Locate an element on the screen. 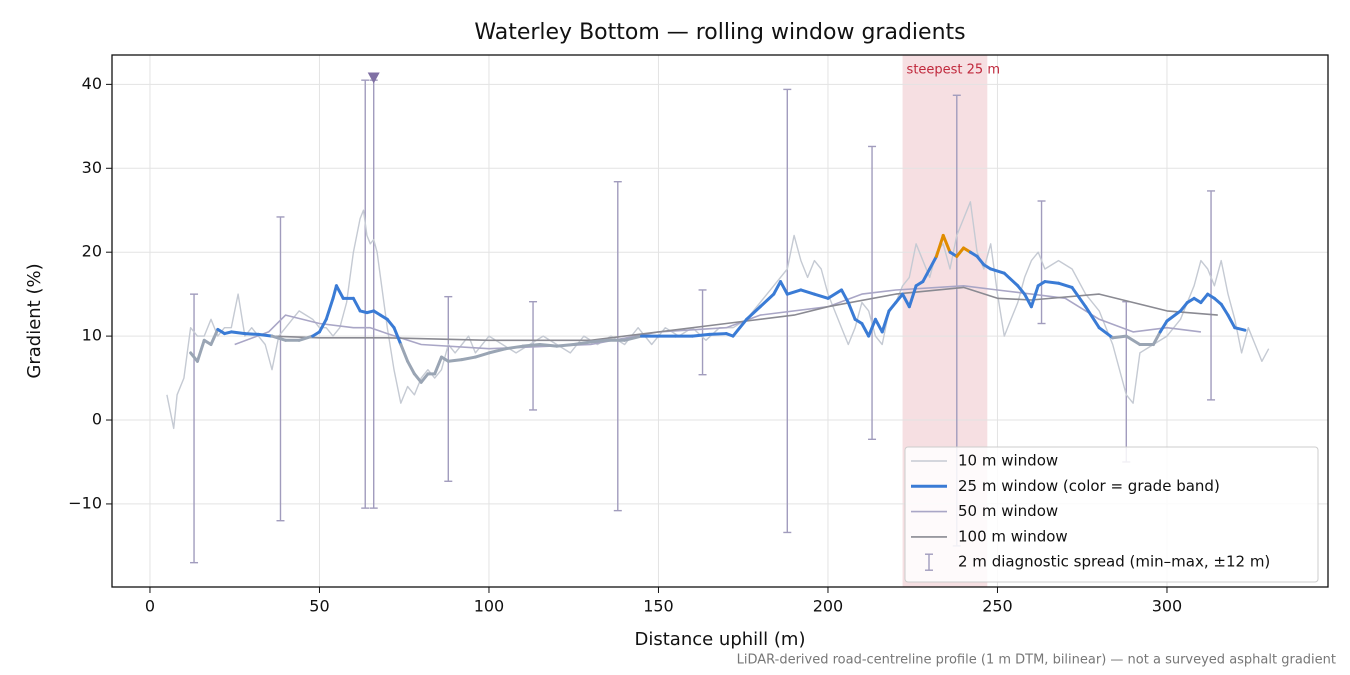 This screenshot has width=1350, height=675. y-tick-label: 10 is located at coordinates (92, 335).